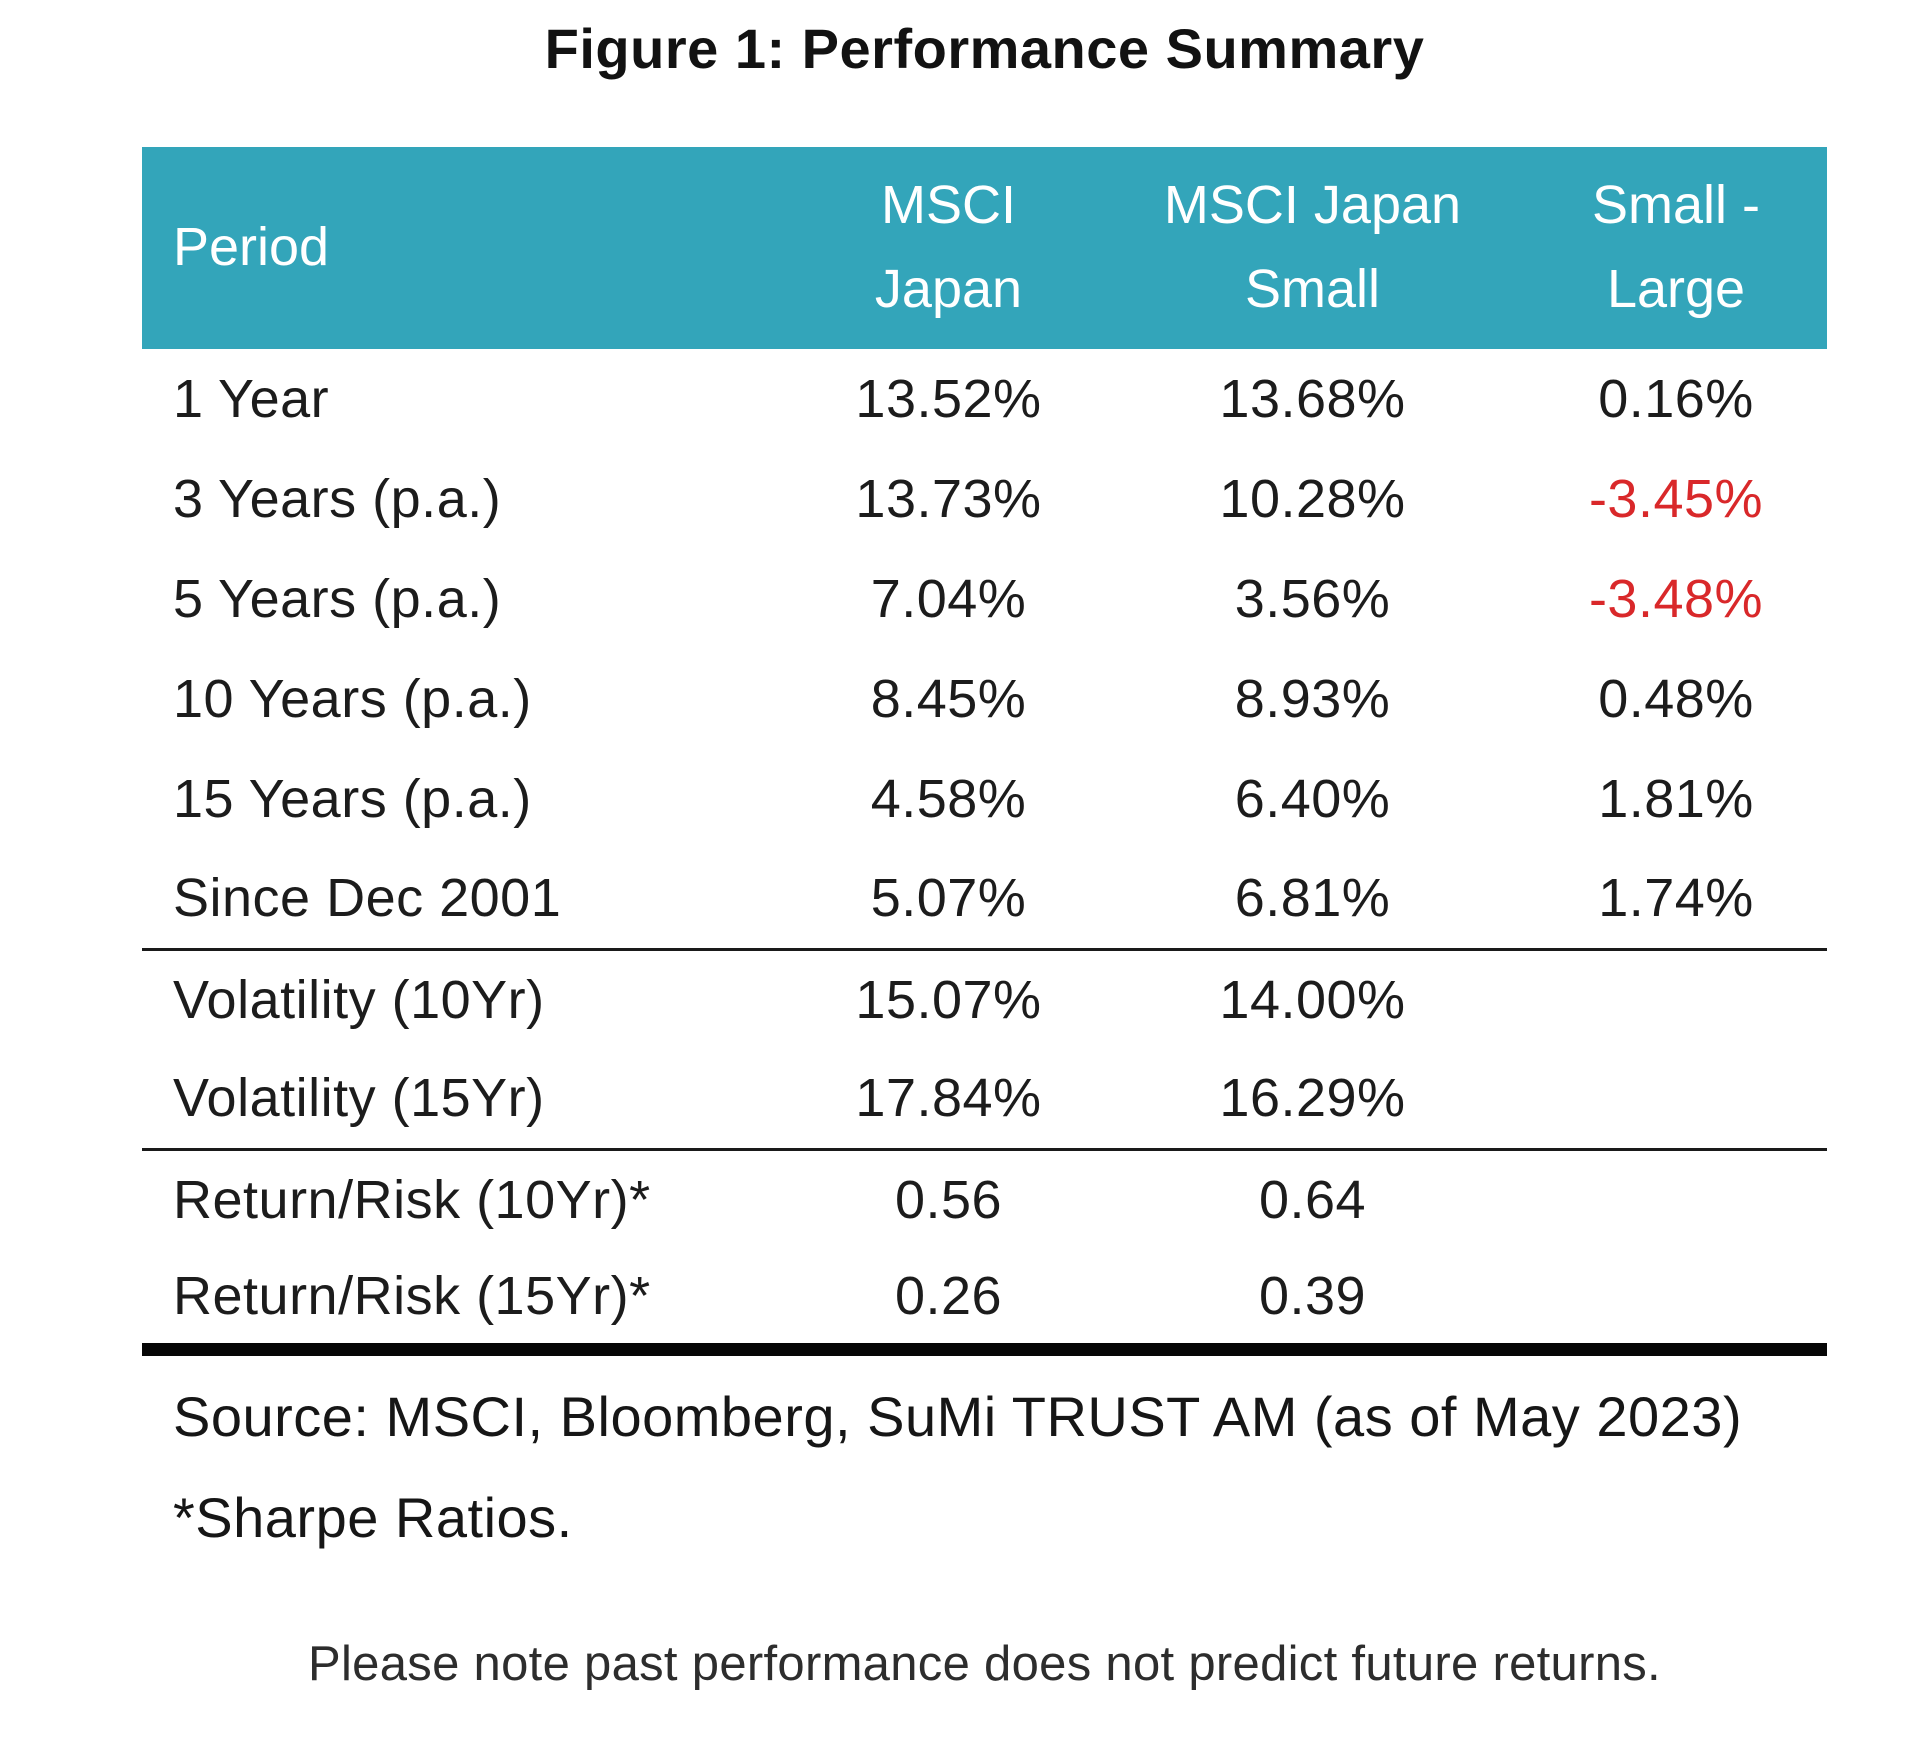 The width and height of the screenshot is (1920, 1763). What do you see at coordinates (1312, 1199) in the screenshot?
I see `value-cell: 0.64` at bounding box center [1312, 1199].